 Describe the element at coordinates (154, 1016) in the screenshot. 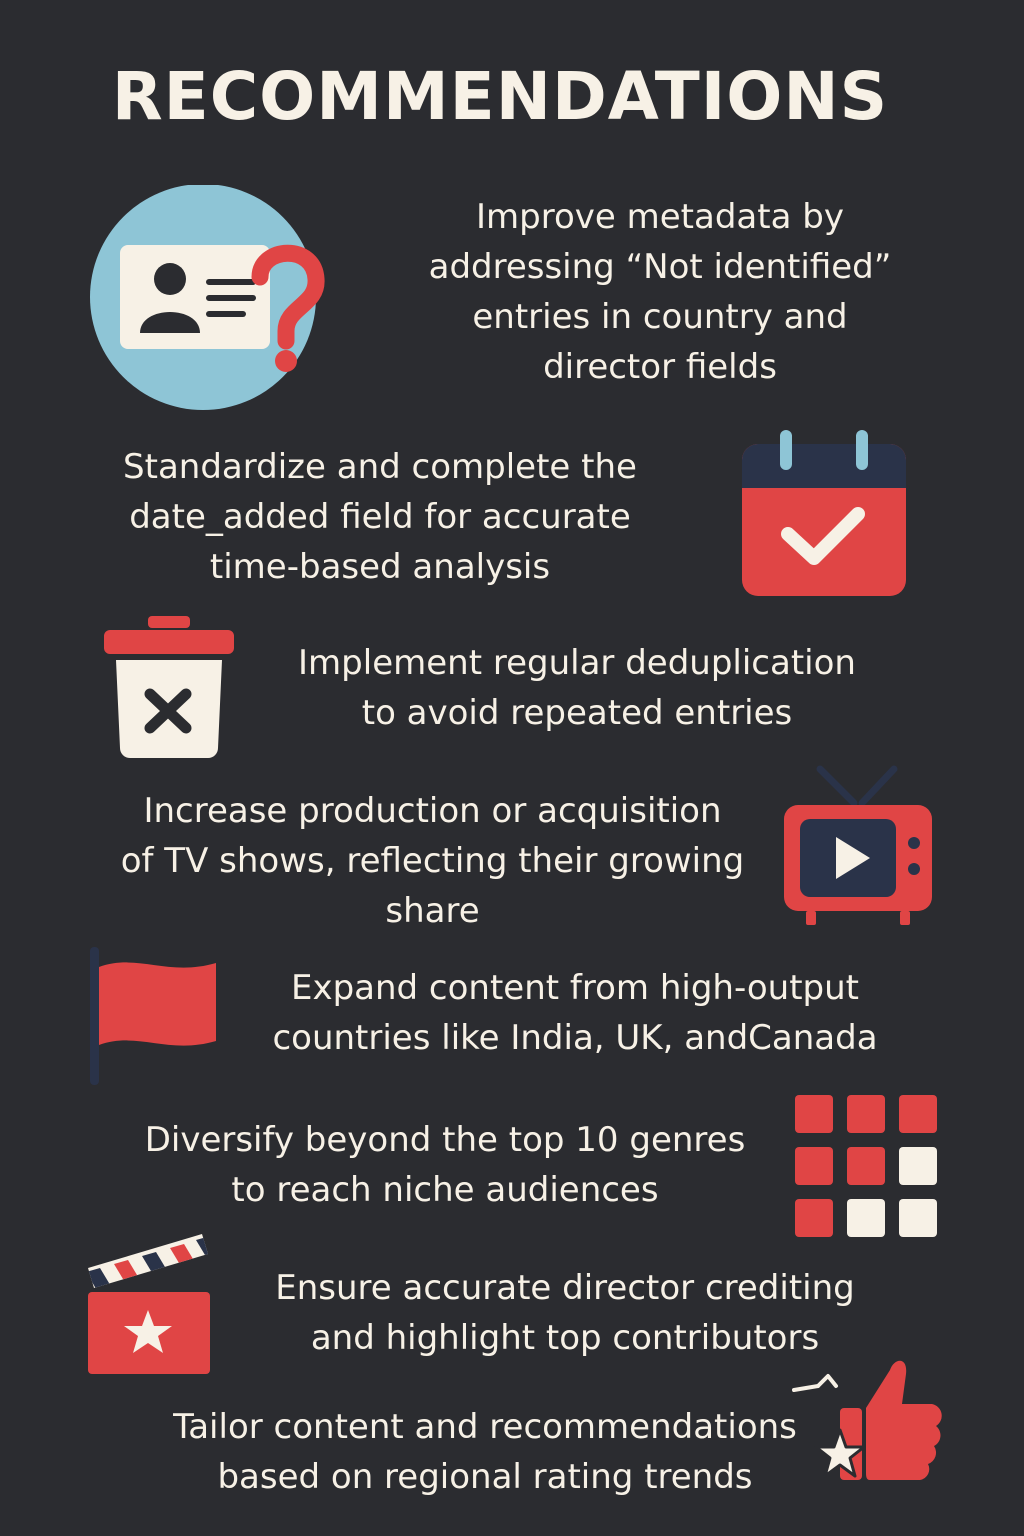

I see `flag-icon` at that location.